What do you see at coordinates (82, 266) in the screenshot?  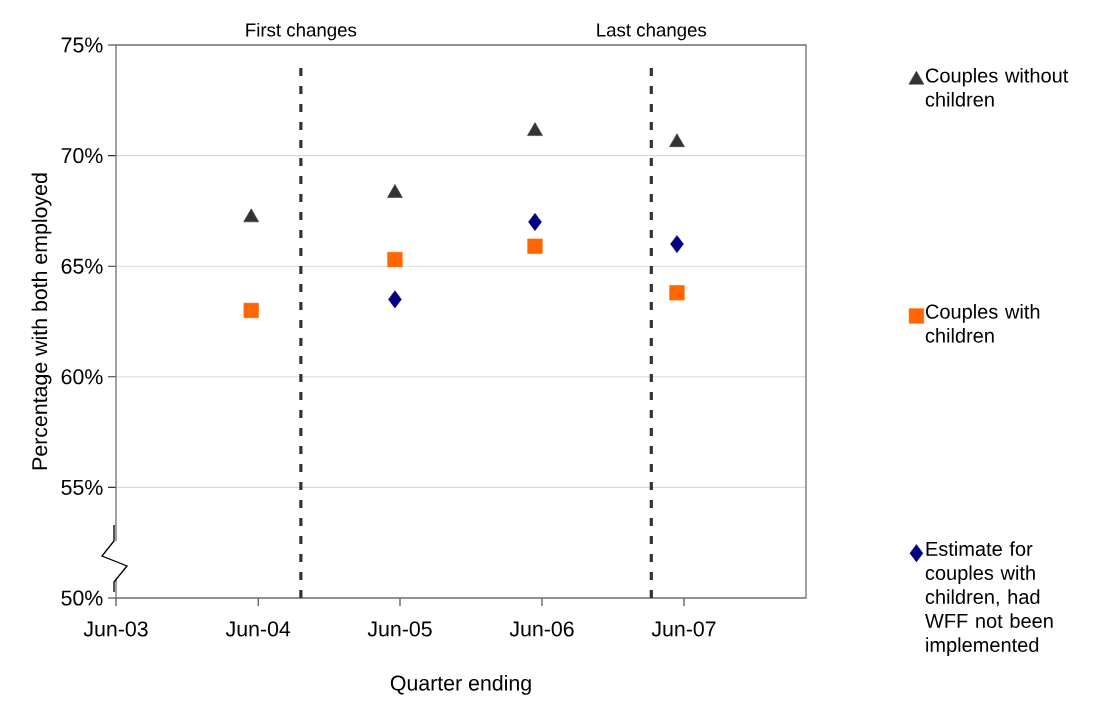 I see `y-tick-label: 65%` at bounding box center [82, 266].